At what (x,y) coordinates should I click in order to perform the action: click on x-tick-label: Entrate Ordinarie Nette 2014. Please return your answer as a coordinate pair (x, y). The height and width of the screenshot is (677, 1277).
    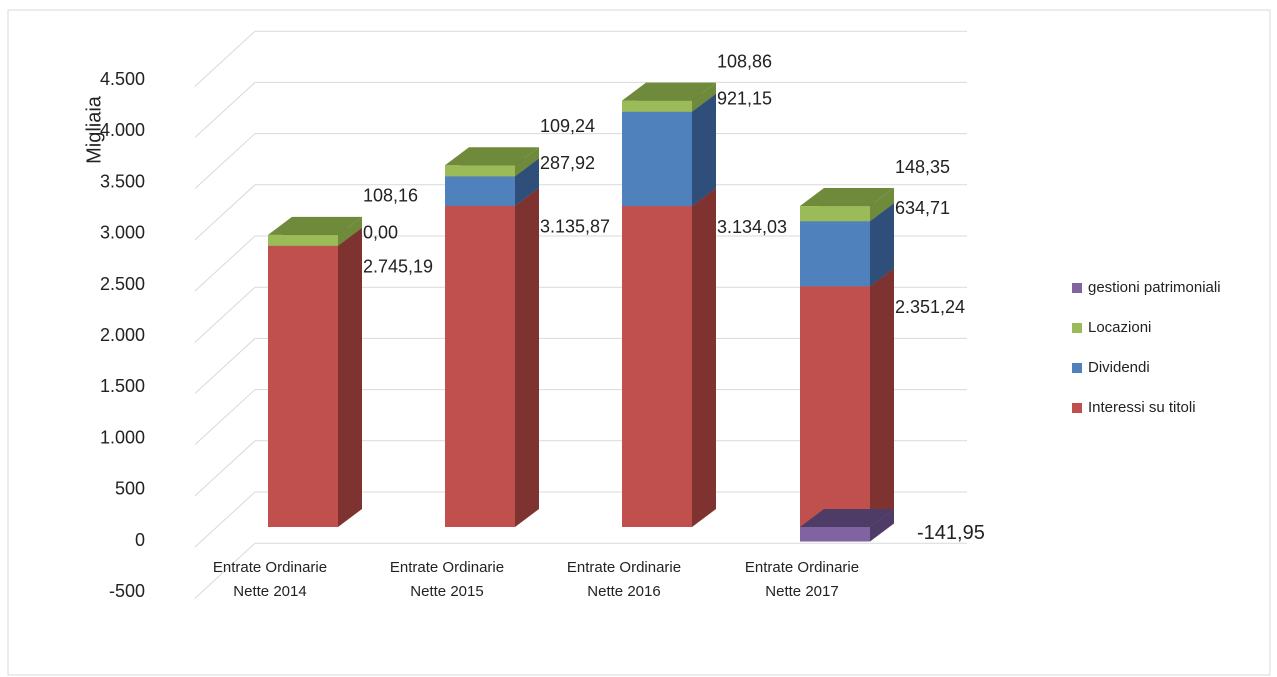
    Looking at the image, I should click on (270, 579).